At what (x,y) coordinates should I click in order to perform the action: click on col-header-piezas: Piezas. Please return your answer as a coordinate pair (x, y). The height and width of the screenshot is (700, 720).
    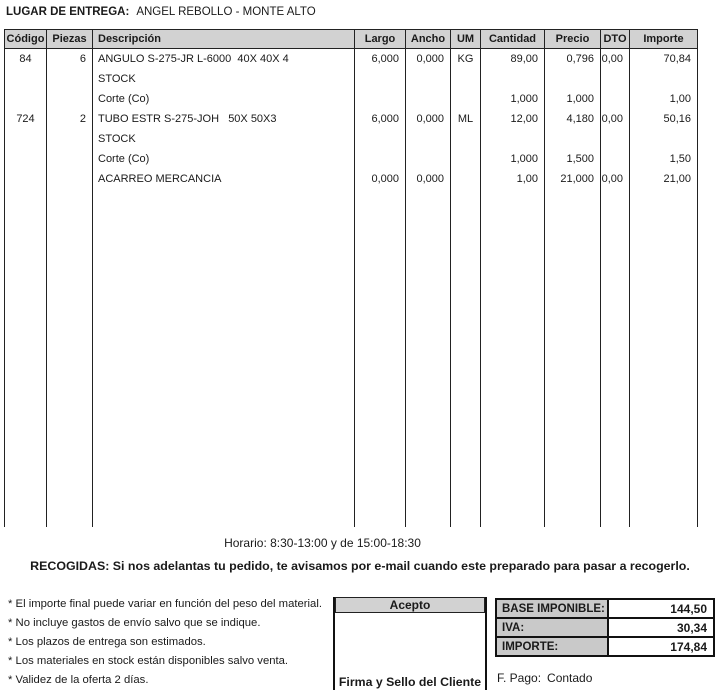
    Looking at the image, I should click on (69, 39).